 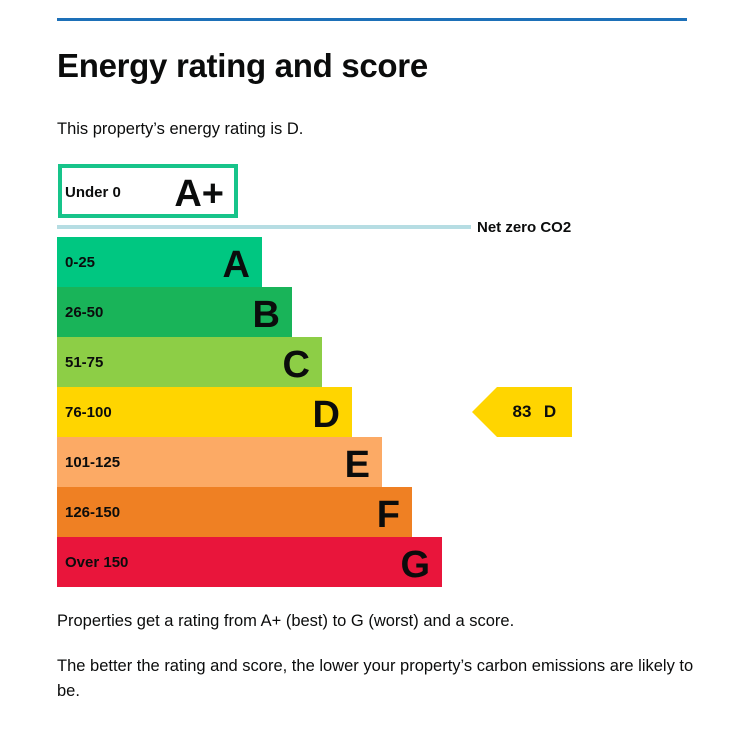 What do you see at coordinates (92, 512) in the screenshot?
I see `rating-range-f: 126-150` at bounding box center [92, 512].